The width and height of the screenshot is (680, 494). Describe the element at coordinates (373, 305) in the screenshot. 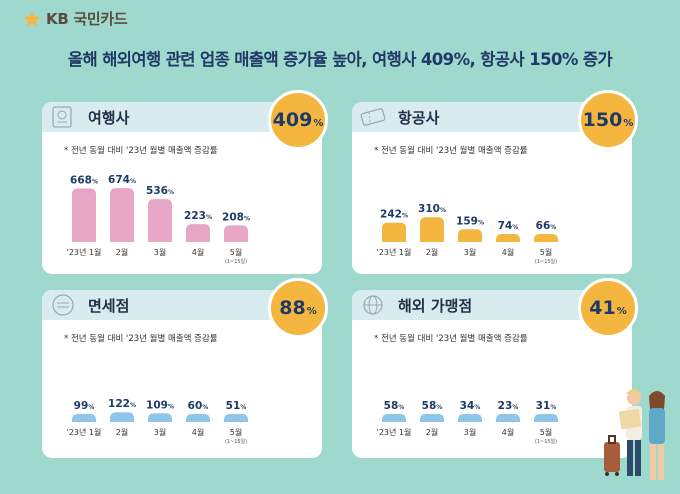

I see `globe-icon` at that location.